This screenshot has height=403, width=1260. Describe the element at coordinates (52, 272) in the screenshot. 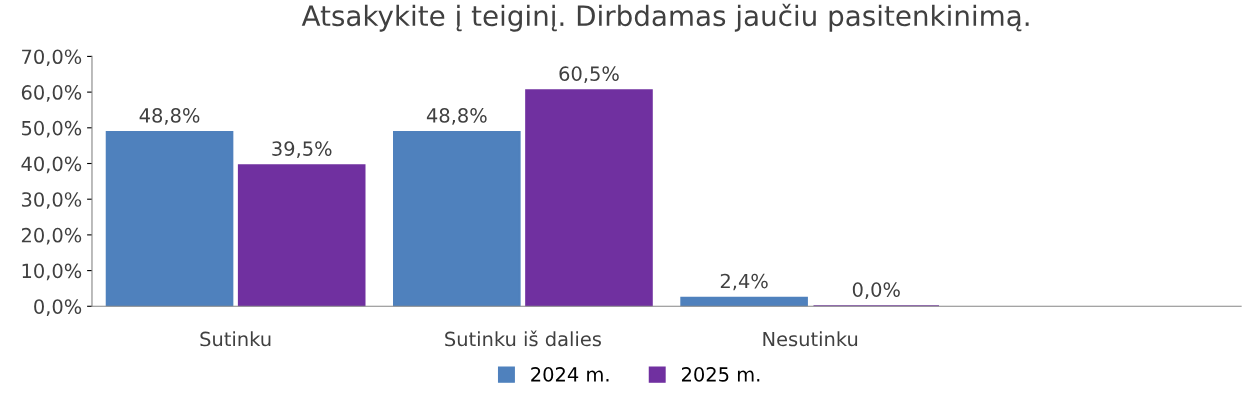

I see `y-tick-label: 10,0%` at that location.